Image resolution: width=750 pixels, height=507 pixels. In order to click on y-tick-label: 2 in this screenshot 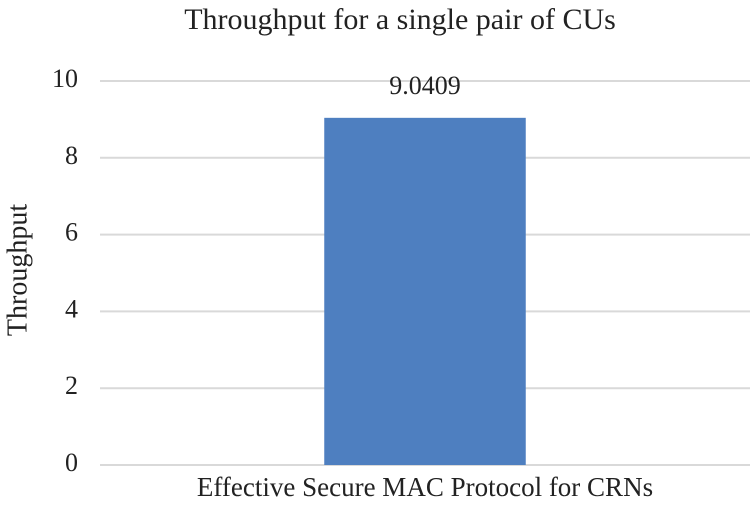, I will do `click(71, 385)`.